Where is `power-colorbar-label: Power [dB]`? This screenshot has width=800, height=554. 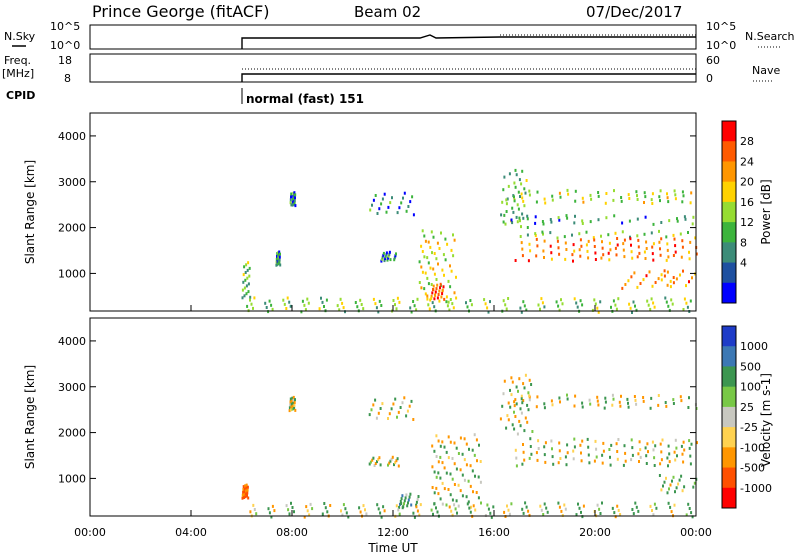
power-colorbar-label: Power [dB] is located at coordinates (766, 211).